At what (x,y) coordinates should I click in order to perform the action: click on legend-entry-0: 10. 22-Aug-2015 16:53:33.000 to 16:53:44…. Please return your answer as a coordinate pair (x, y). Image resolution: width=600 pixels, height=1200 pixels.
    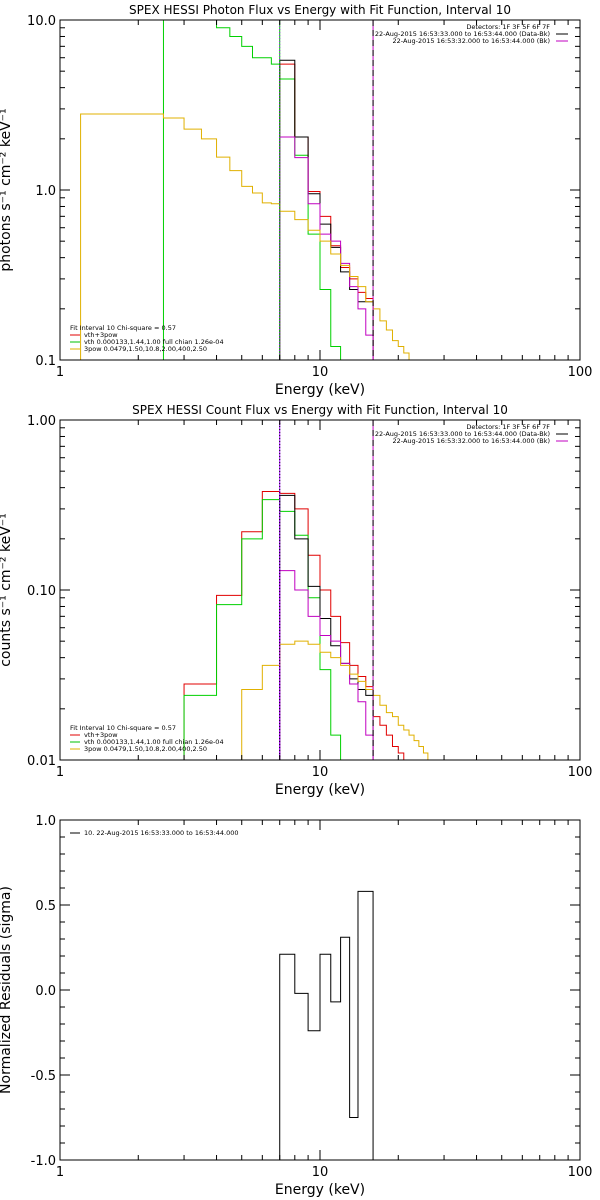
    Looking at the image, I should click on (161, 833).